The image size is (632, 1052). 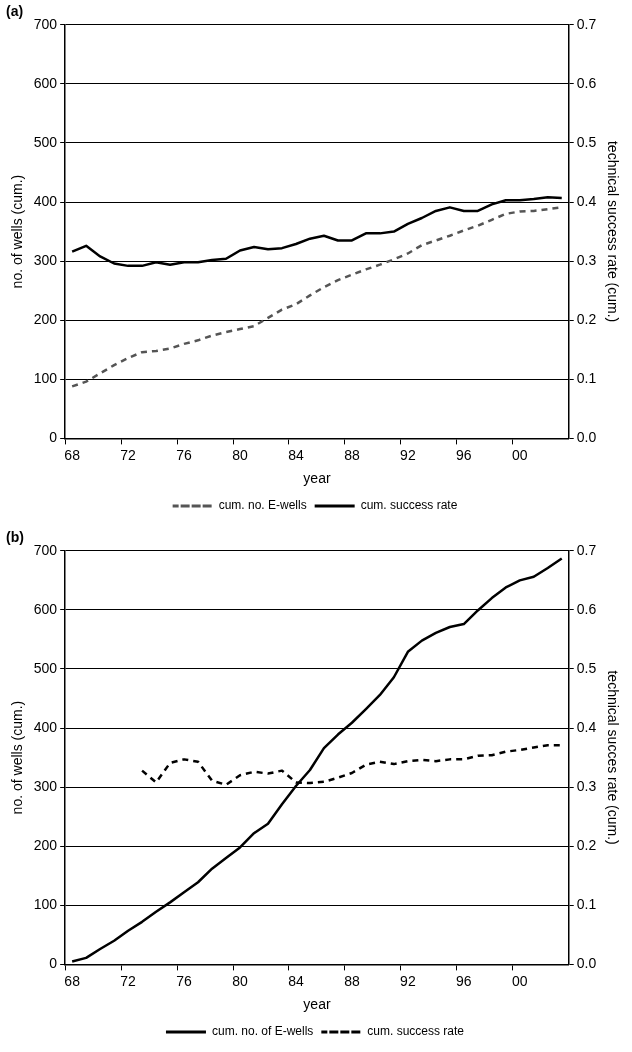 I want to click on chart-title: (b), so click(x=15, y=537).